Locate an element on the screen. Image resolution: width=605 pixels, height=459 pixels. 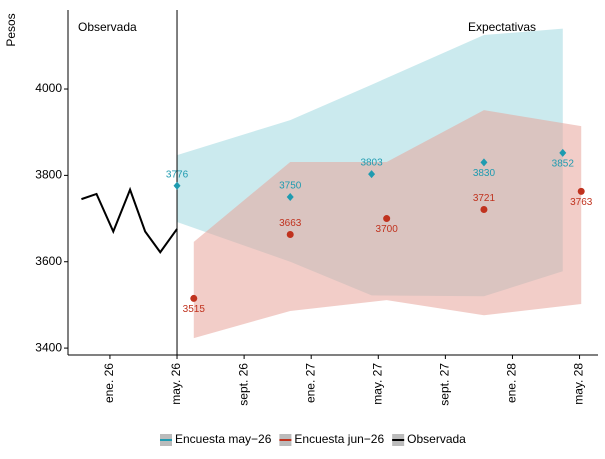
x-tick-label: ene. 27 is located at coordinates (310, 383).